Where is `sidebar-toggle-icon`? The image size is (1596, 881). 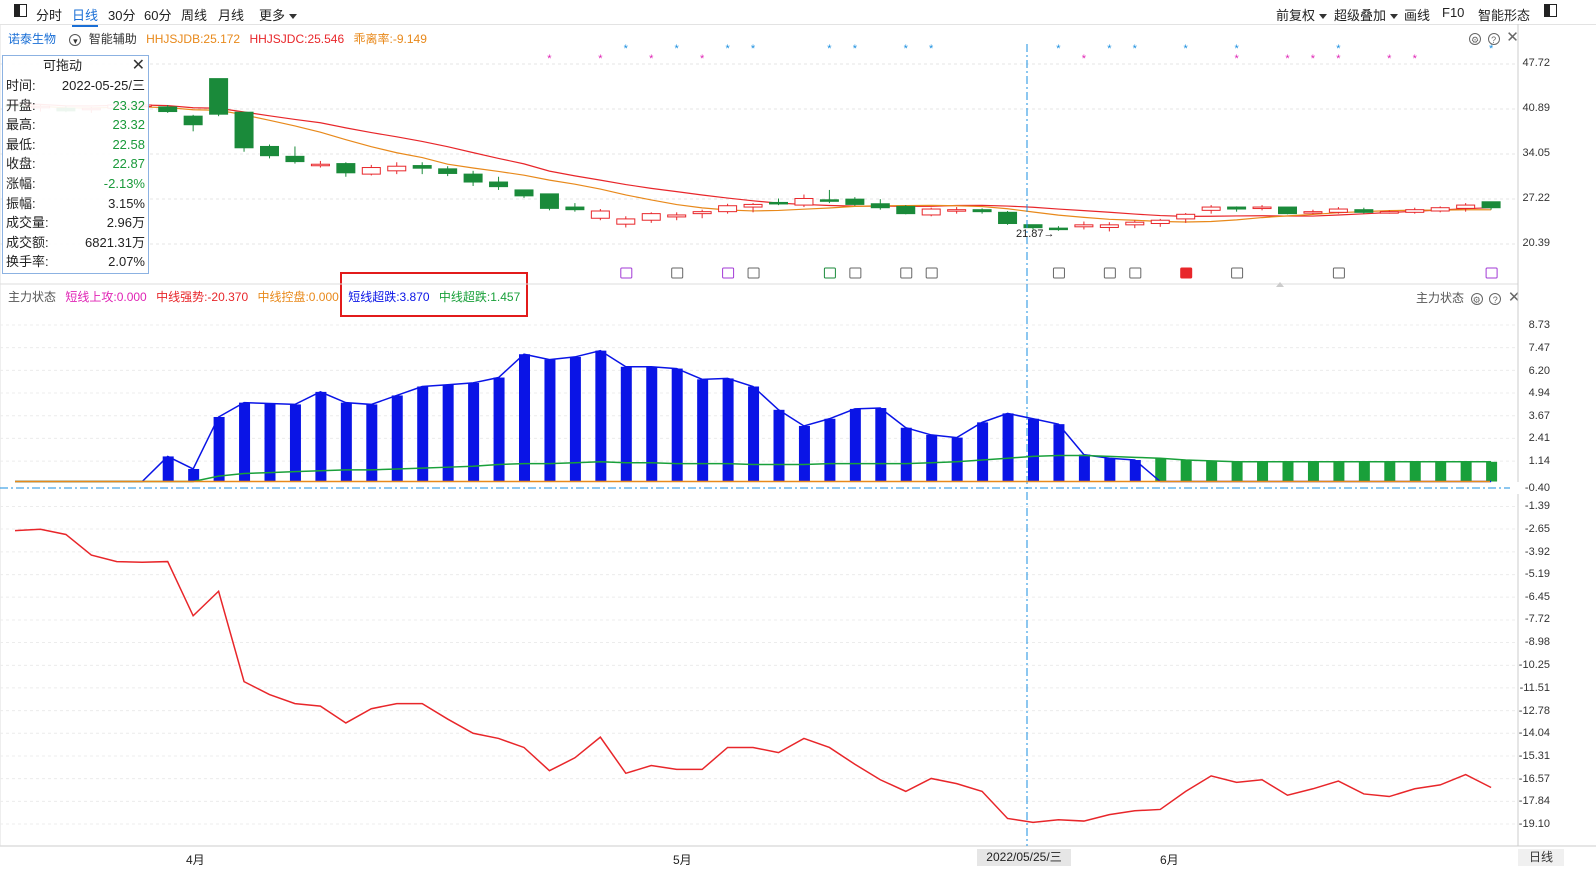
sidebar-toggle-icon is located at coordinates (20, 10).